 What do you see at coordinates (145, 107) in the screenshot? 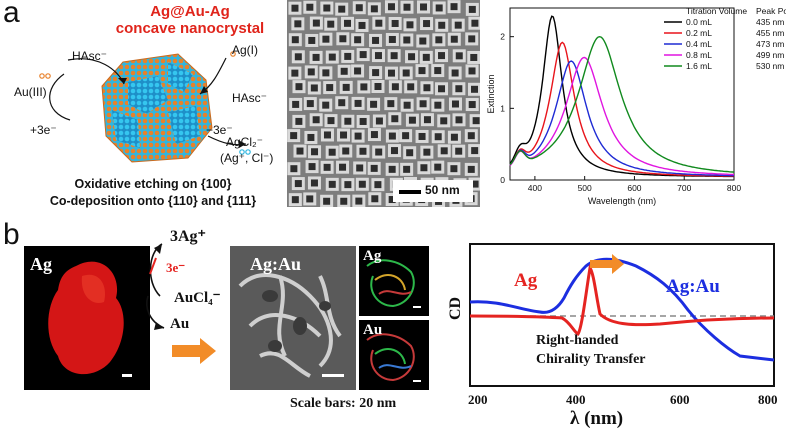
I see `nanocrystal-schematic` at bounding box center [145, 107].